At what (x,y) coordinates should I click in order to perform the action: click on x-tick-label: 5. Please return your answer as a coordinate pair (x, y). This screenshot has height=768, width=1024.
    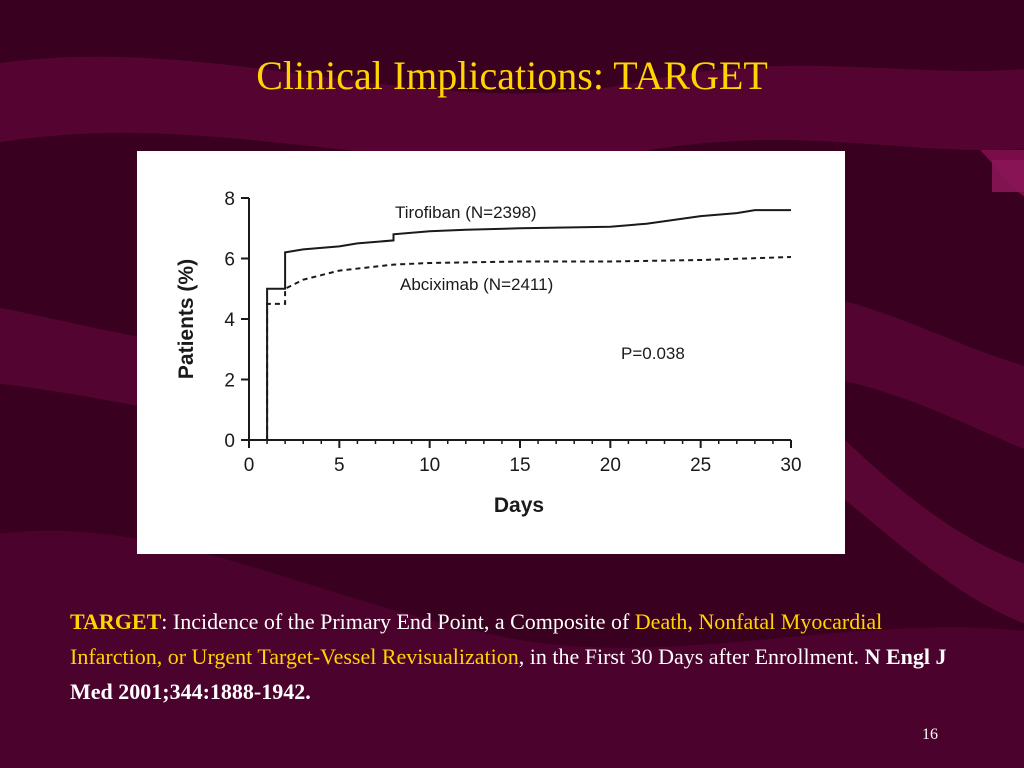
    Looking at the image, I should click on (339, 465).